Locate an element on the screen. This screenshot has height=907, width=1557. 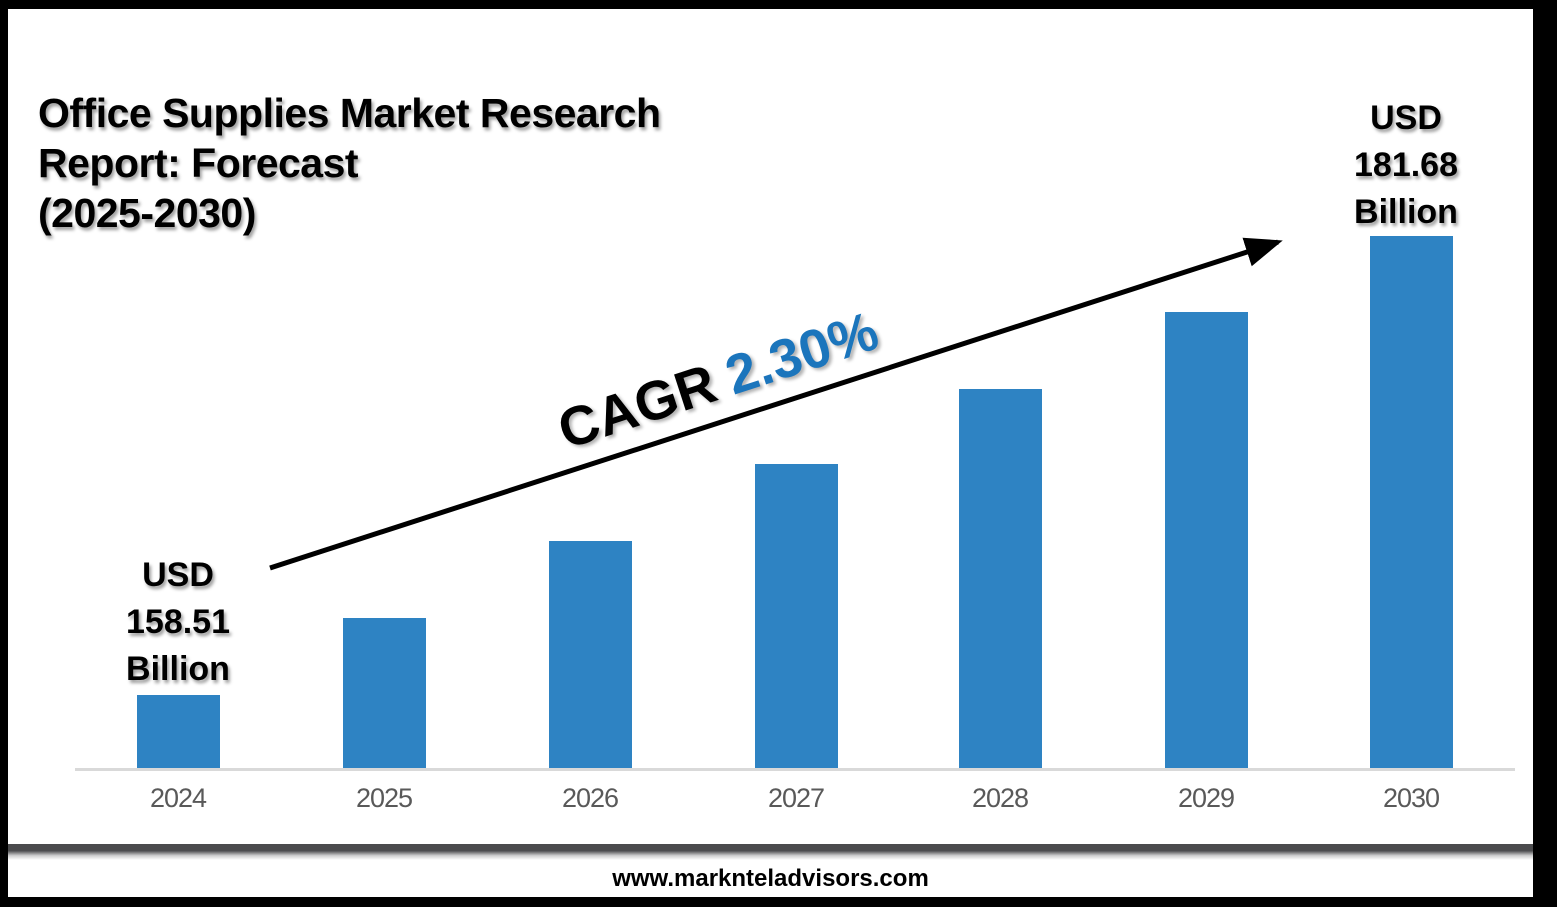
footer: www.marknteladvisors.com is located at coordinates (770, 879).